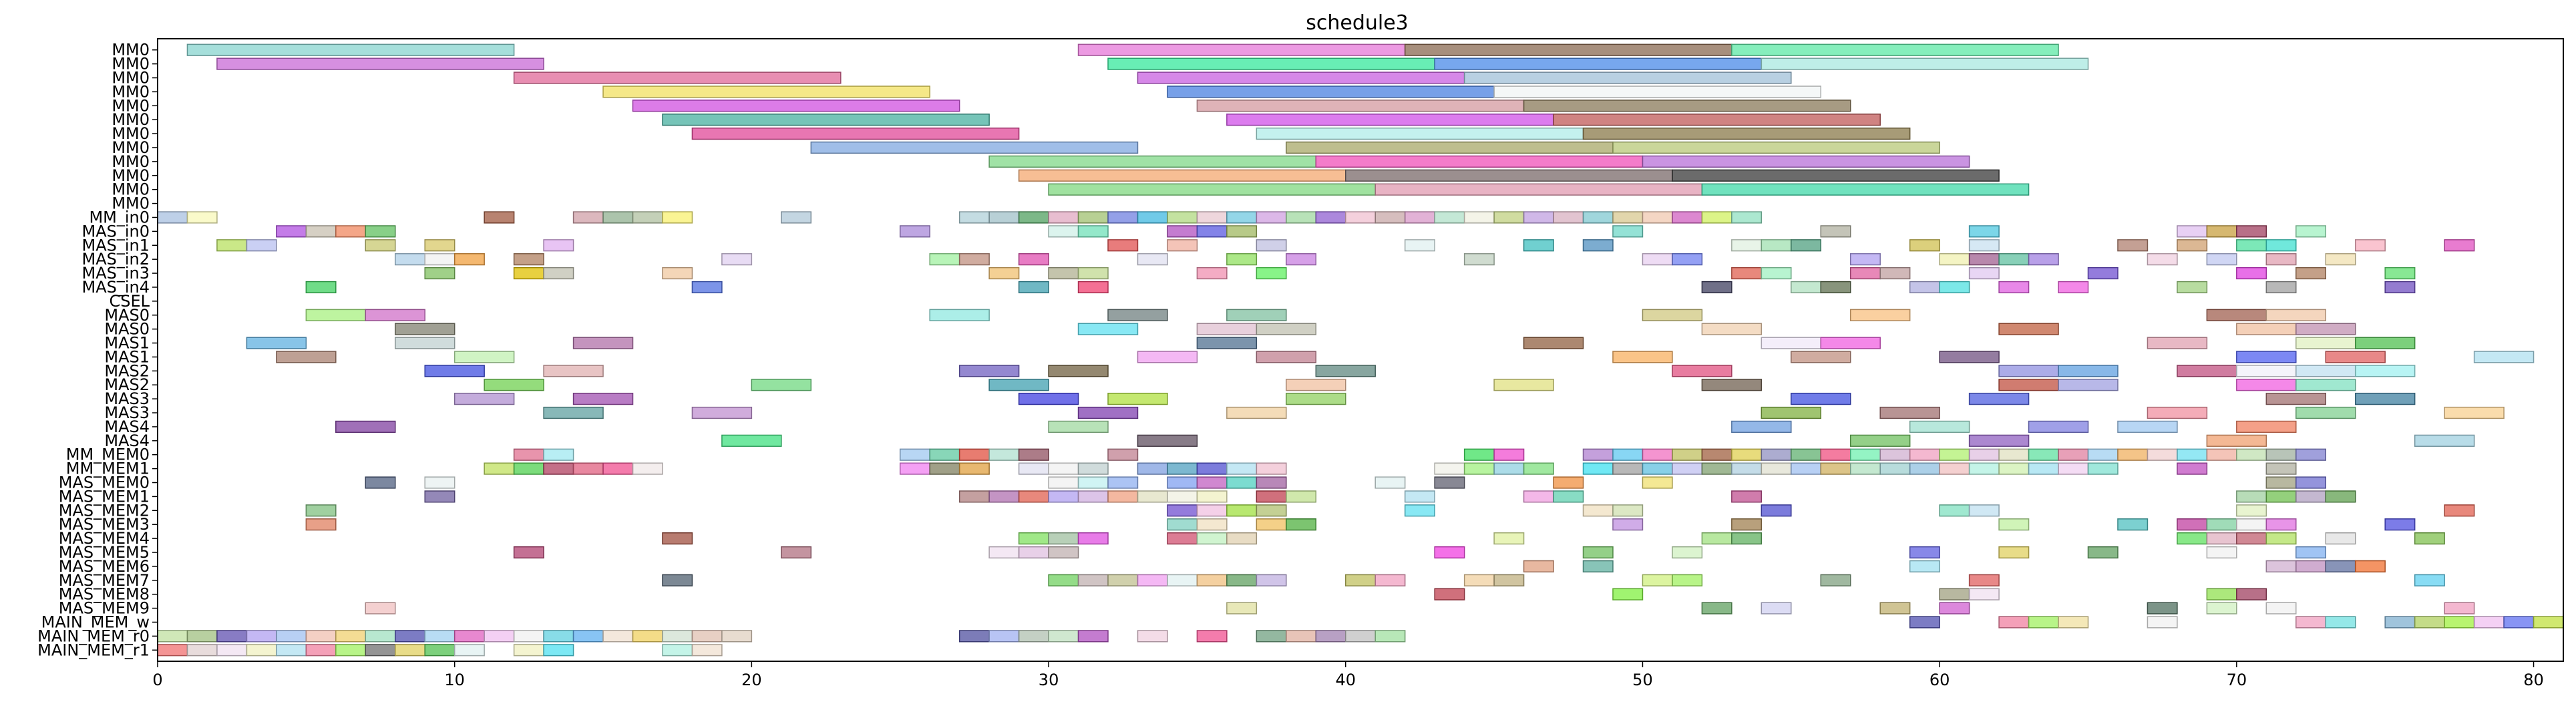 Image resolution: width=2576 pixels, height=704 pixels. Describe the element at coordinates (105, 552) in the screenshot. I see `y-tick-label: MAS_MEM5` at that location.